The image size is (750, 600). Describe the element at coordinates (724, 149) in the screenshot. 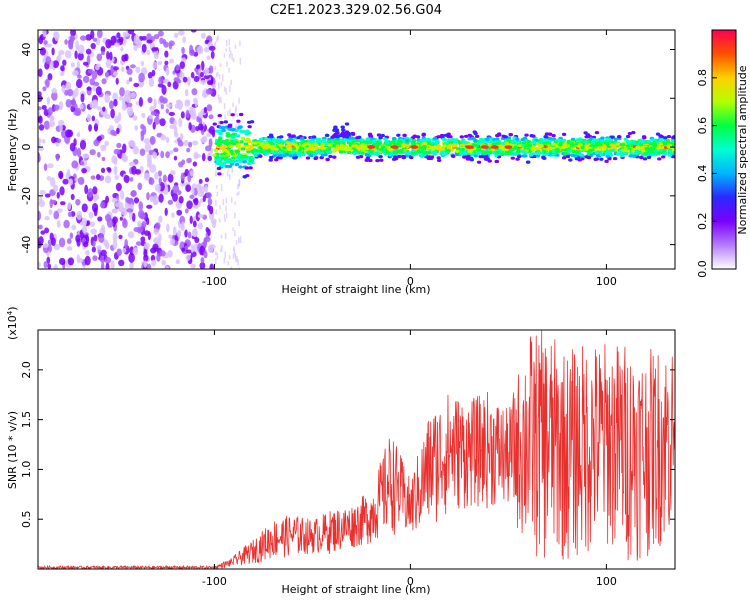

I see `colorbar-frame` at that location.